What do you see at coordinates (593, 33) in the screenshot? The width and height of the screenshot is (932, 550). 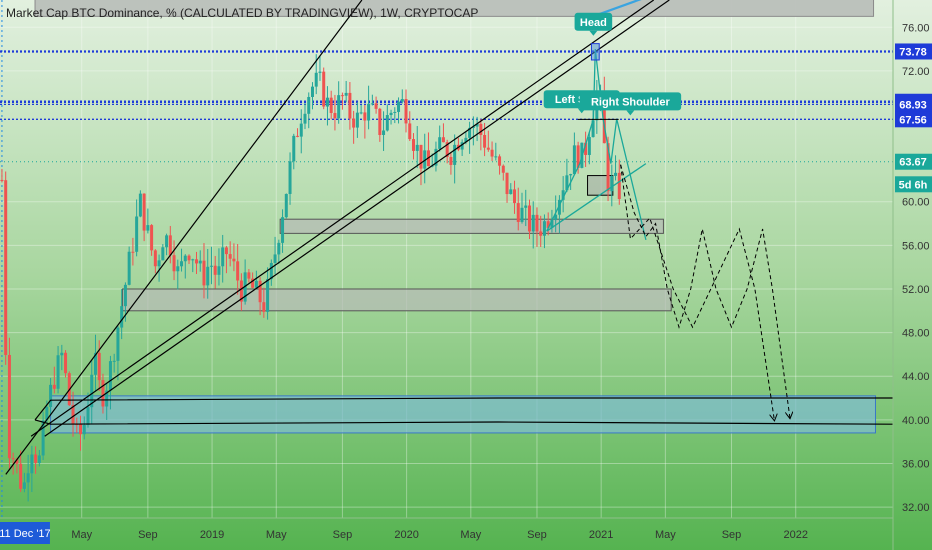 I see `pattern-label-pointer` at bounding box center [593, 33].